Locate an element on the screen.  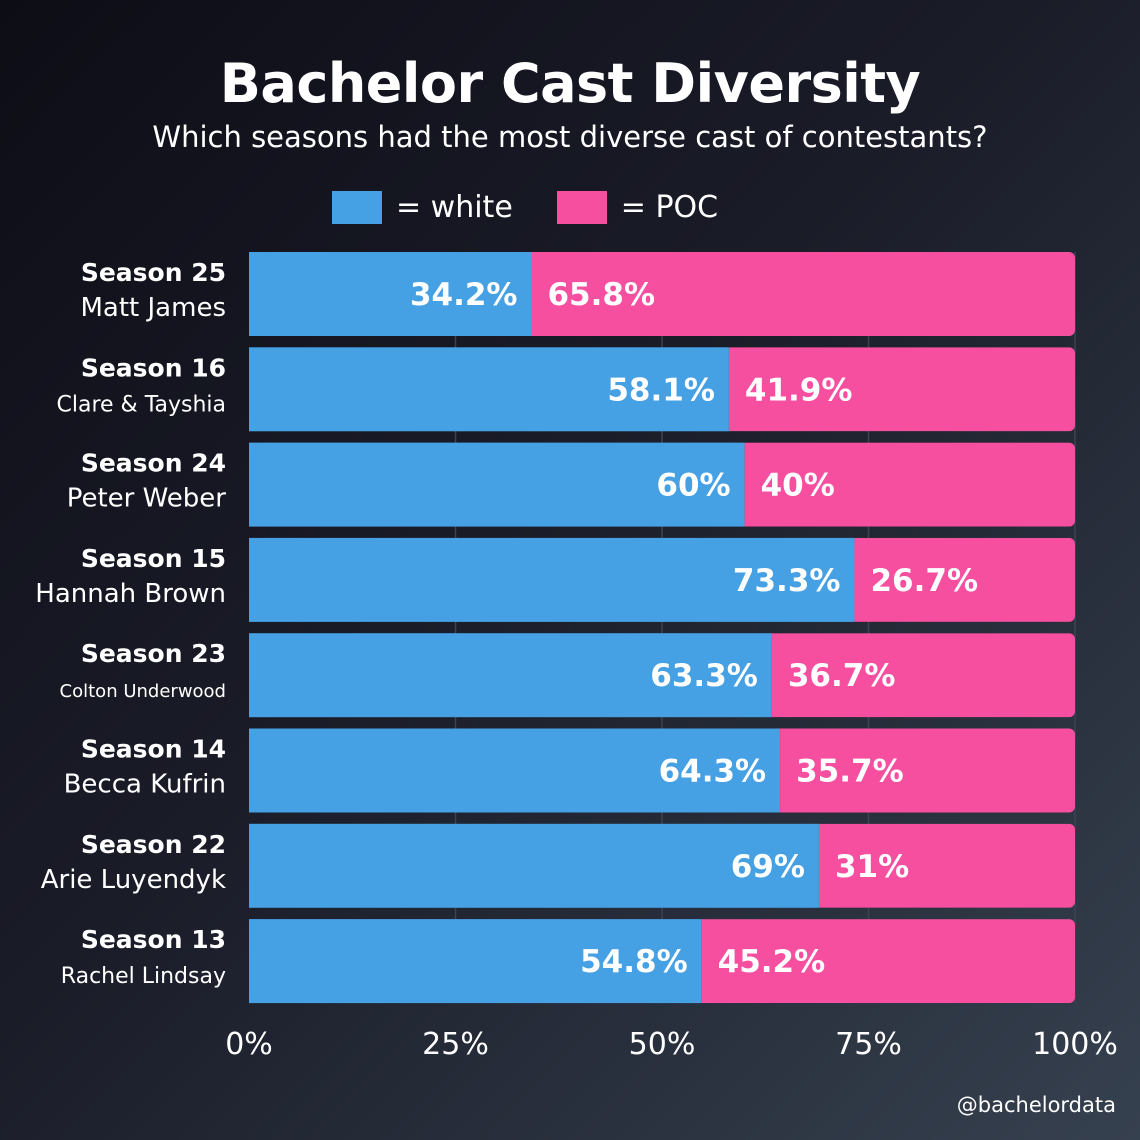
category-lead-label: Arie Luyendyk is located at coordinates (133, 880).